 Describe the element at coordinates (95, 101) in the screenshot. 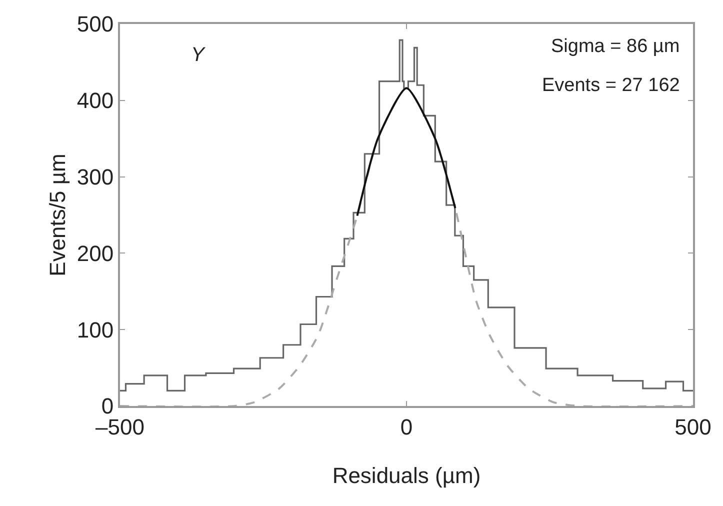

I see `y-tick-label: 400` at that location.